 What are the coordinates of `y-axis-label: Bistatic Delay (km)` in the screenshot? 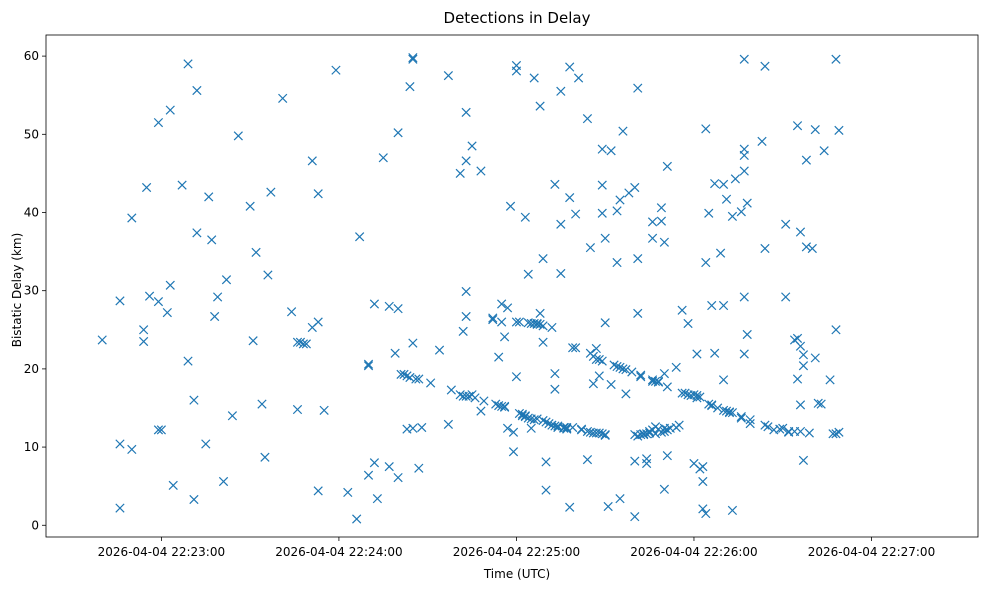 It's located at (17, 290).